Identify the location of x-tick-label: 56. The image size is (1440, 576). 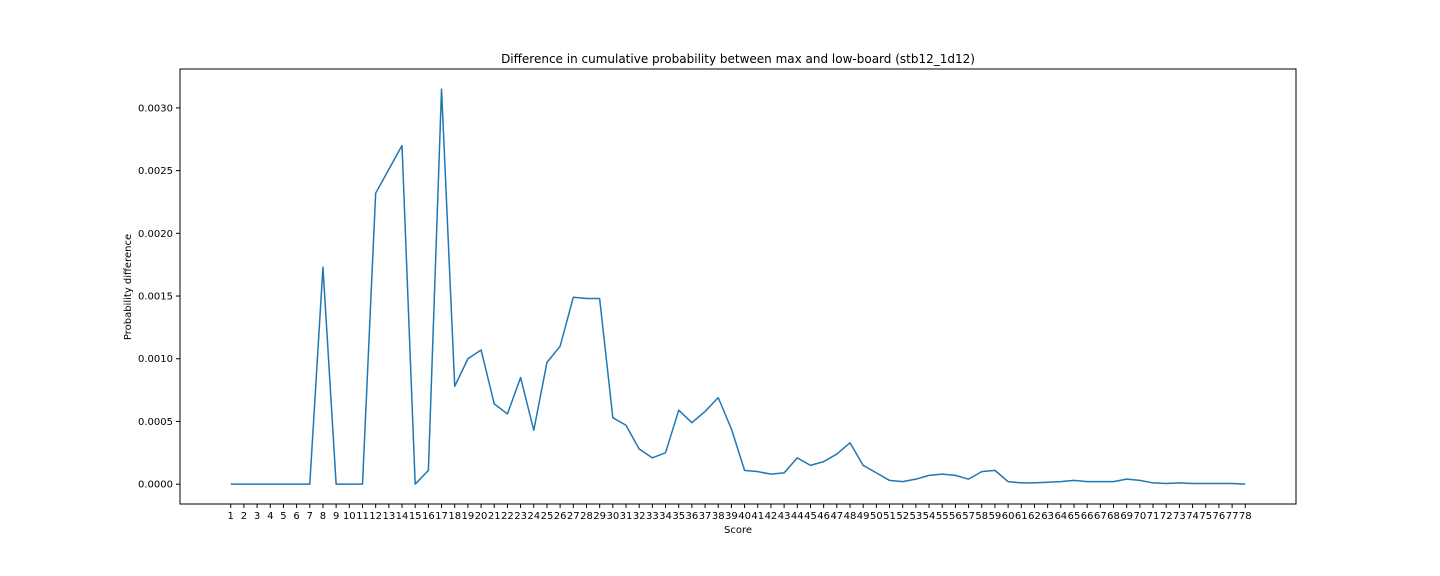
(955, 516).